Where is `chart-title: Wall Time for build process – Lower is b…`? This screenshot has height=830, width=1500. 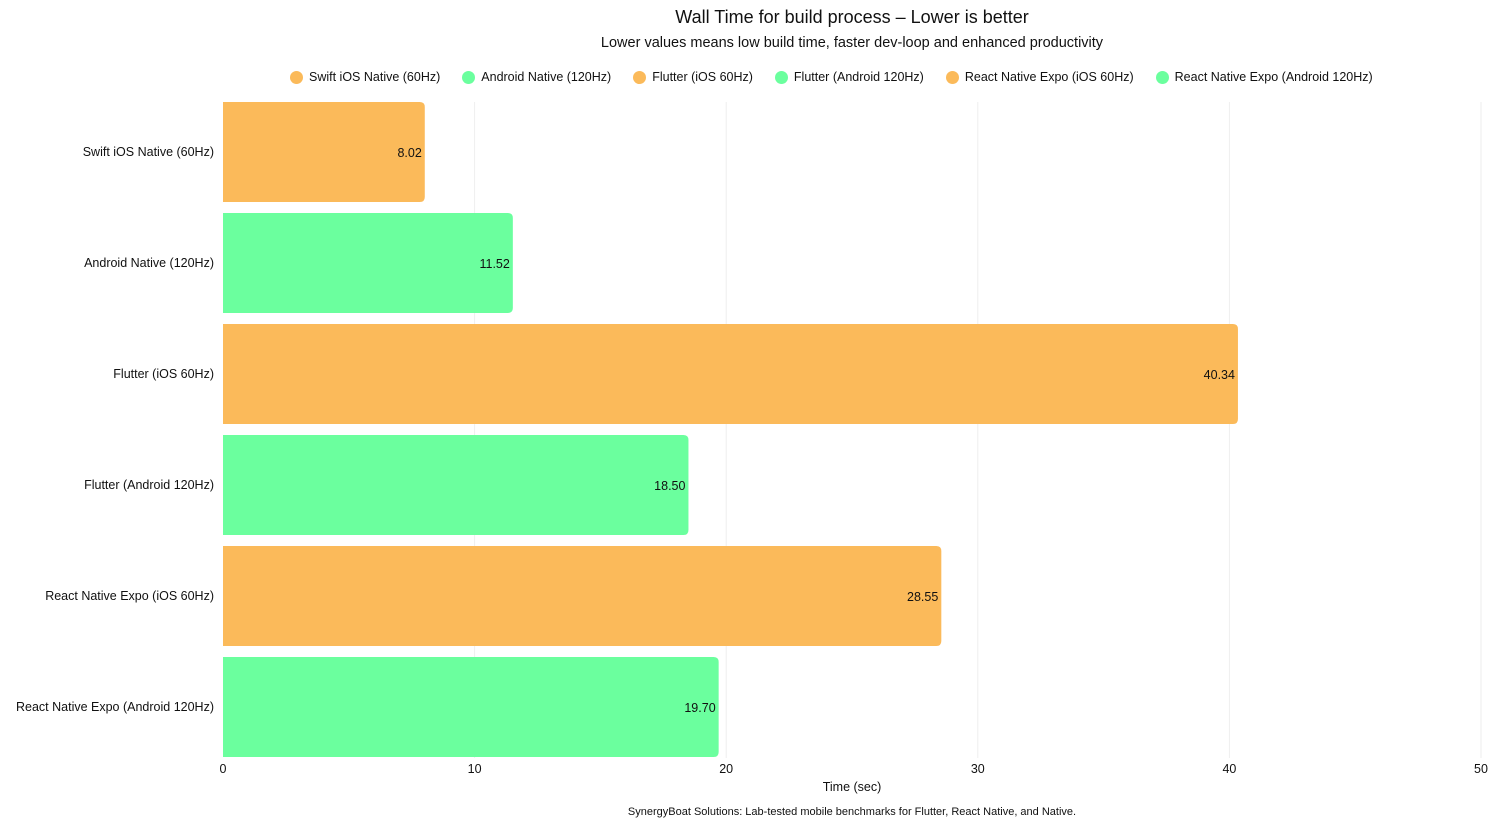
chart-title: Wall Time for build process – Lower is b… is located at coordinates (852, 17).